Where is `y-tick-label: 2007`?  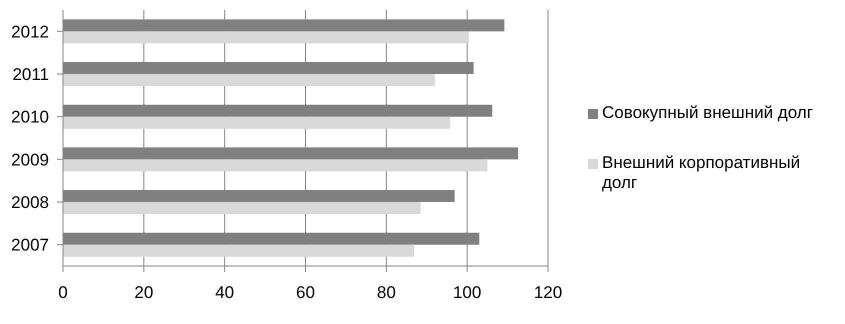
y-tick-label: 2007 is located at coordinates (30, 245).